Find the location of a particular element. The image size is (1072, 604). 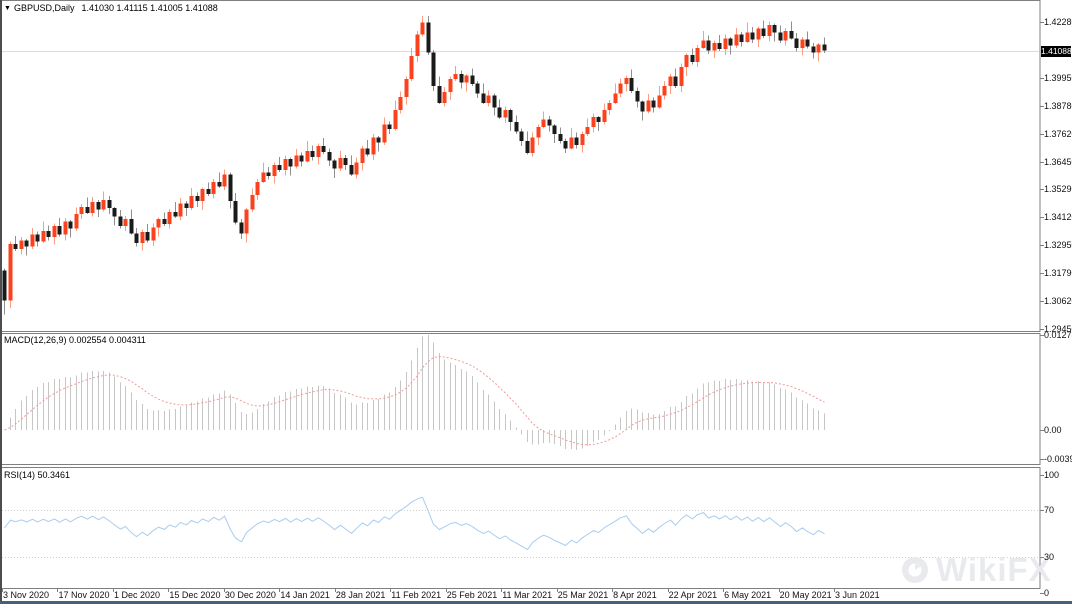

current-price-tag: 1.41088 is located at coordinates (1056, 51).